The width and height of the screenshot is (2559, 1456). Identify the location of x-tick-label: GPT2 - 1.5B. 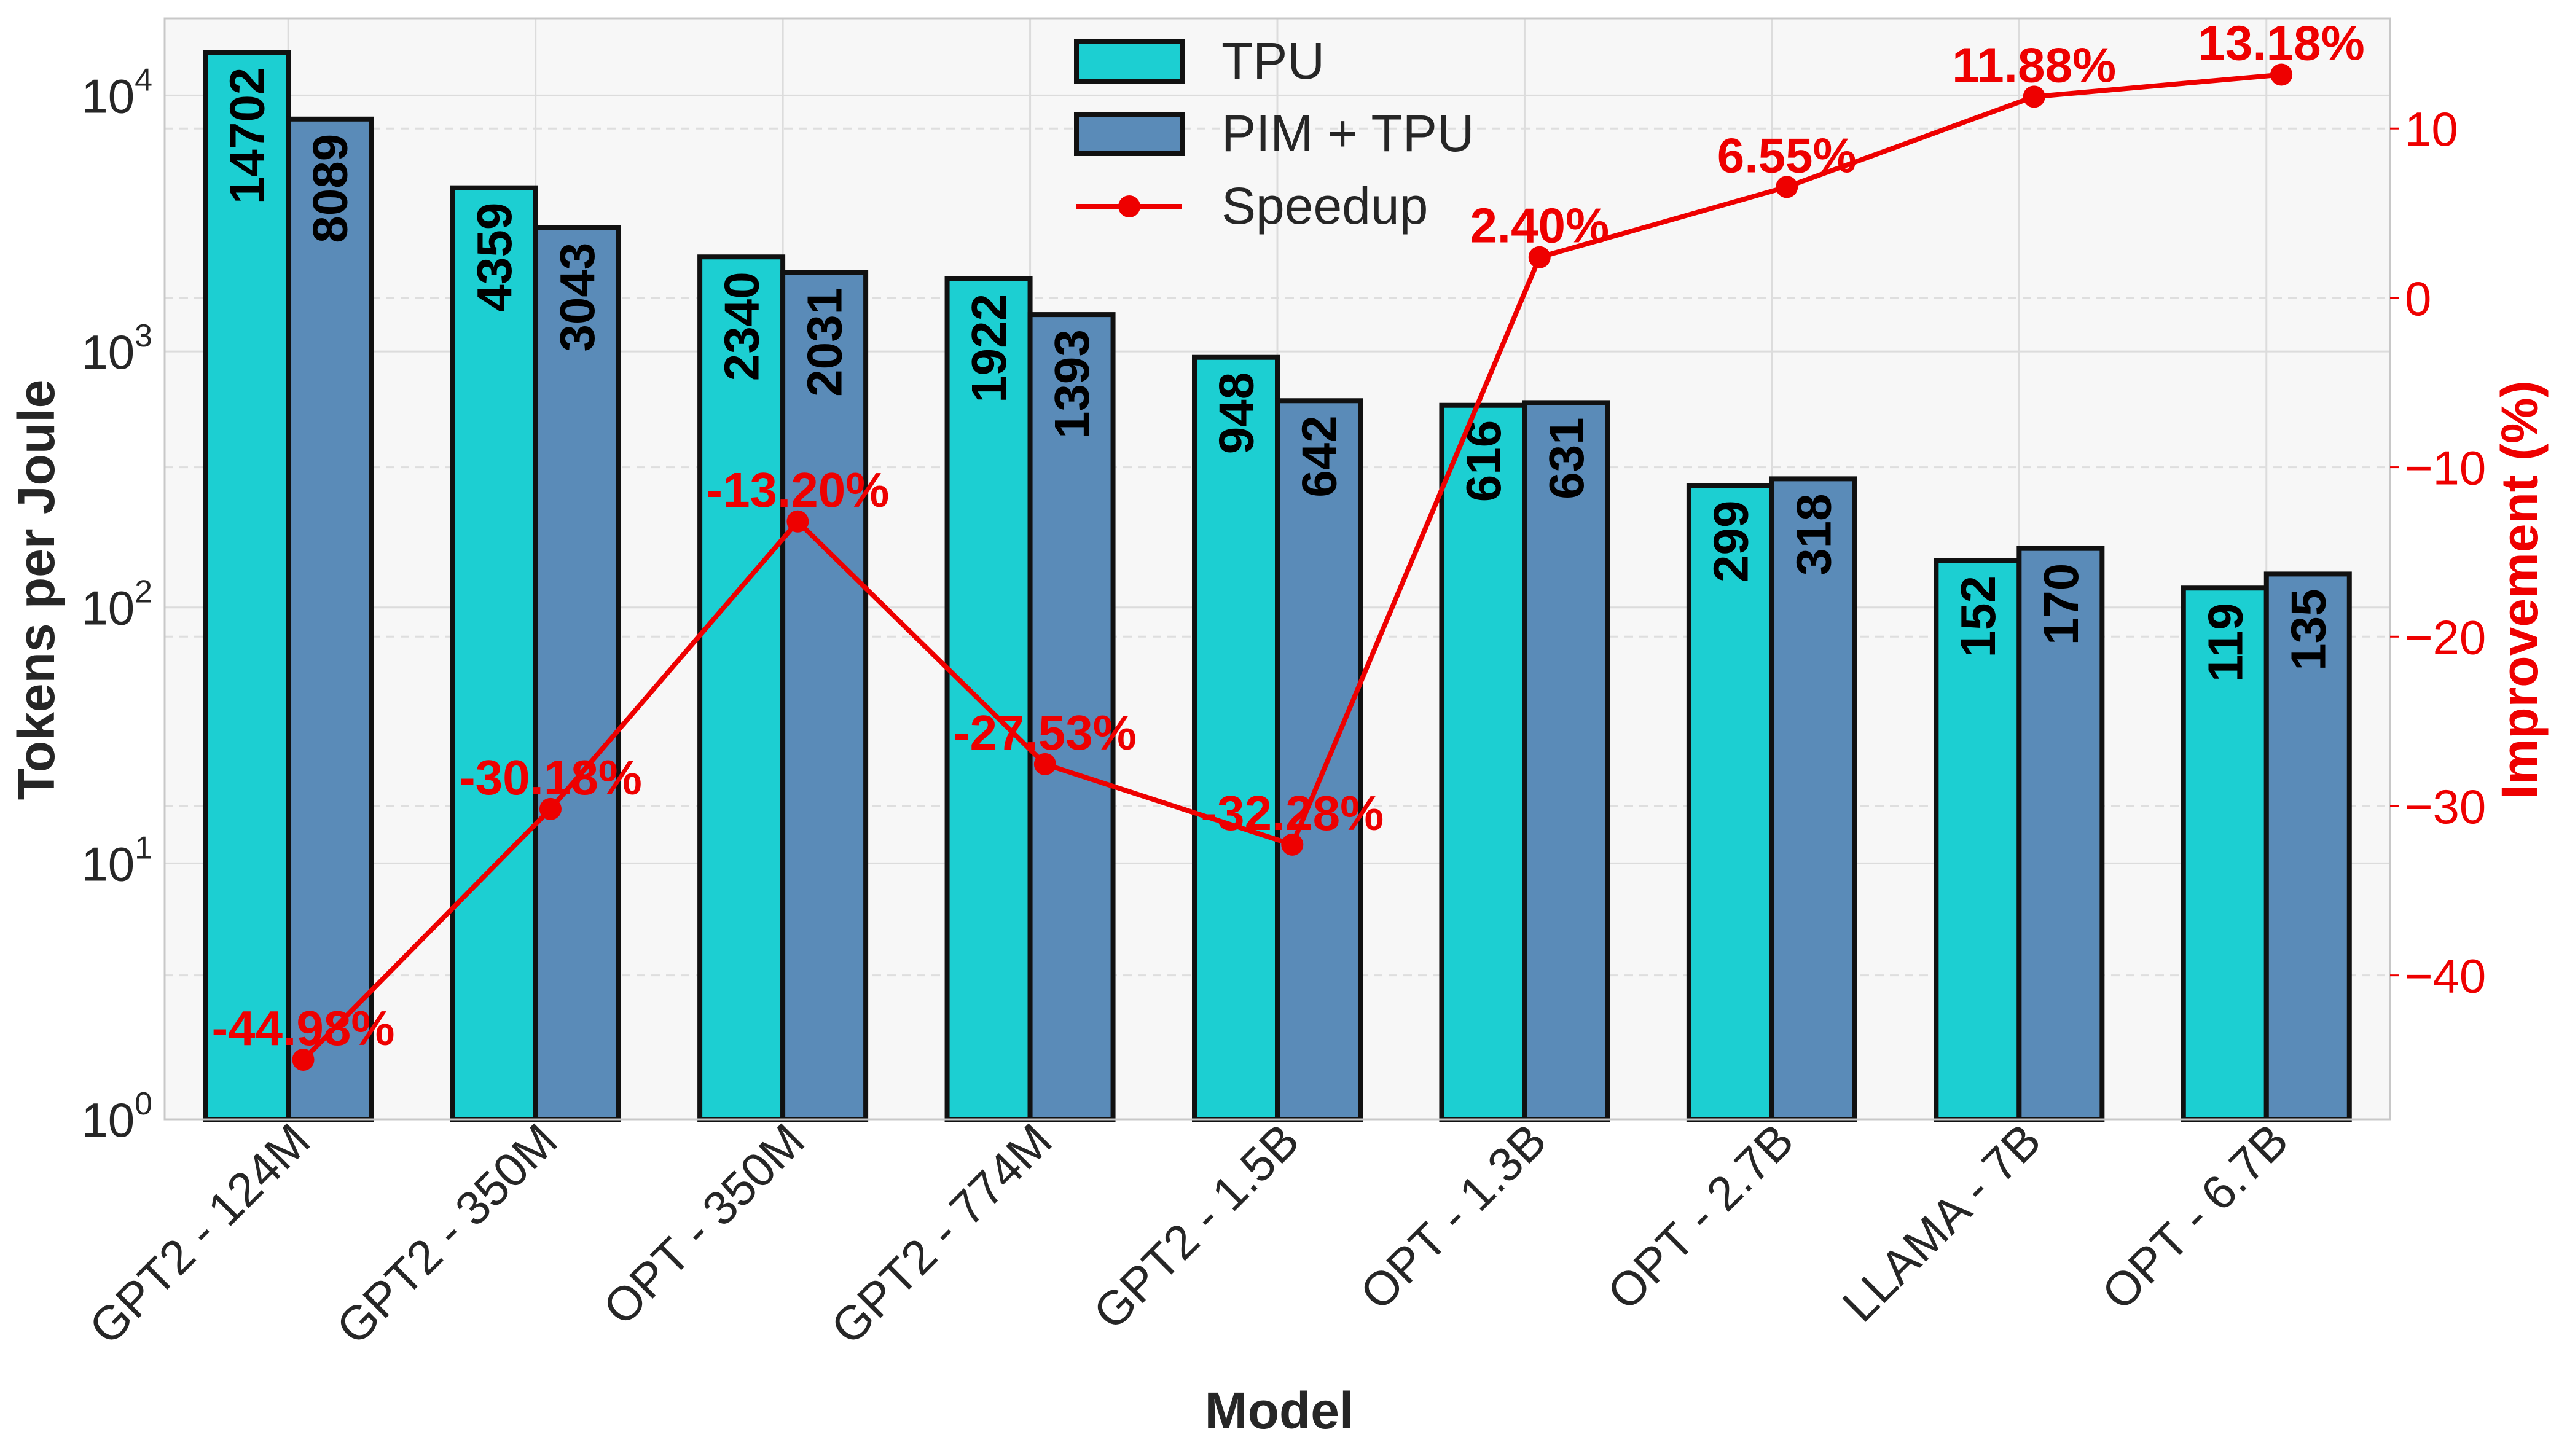
(1196, 1226).